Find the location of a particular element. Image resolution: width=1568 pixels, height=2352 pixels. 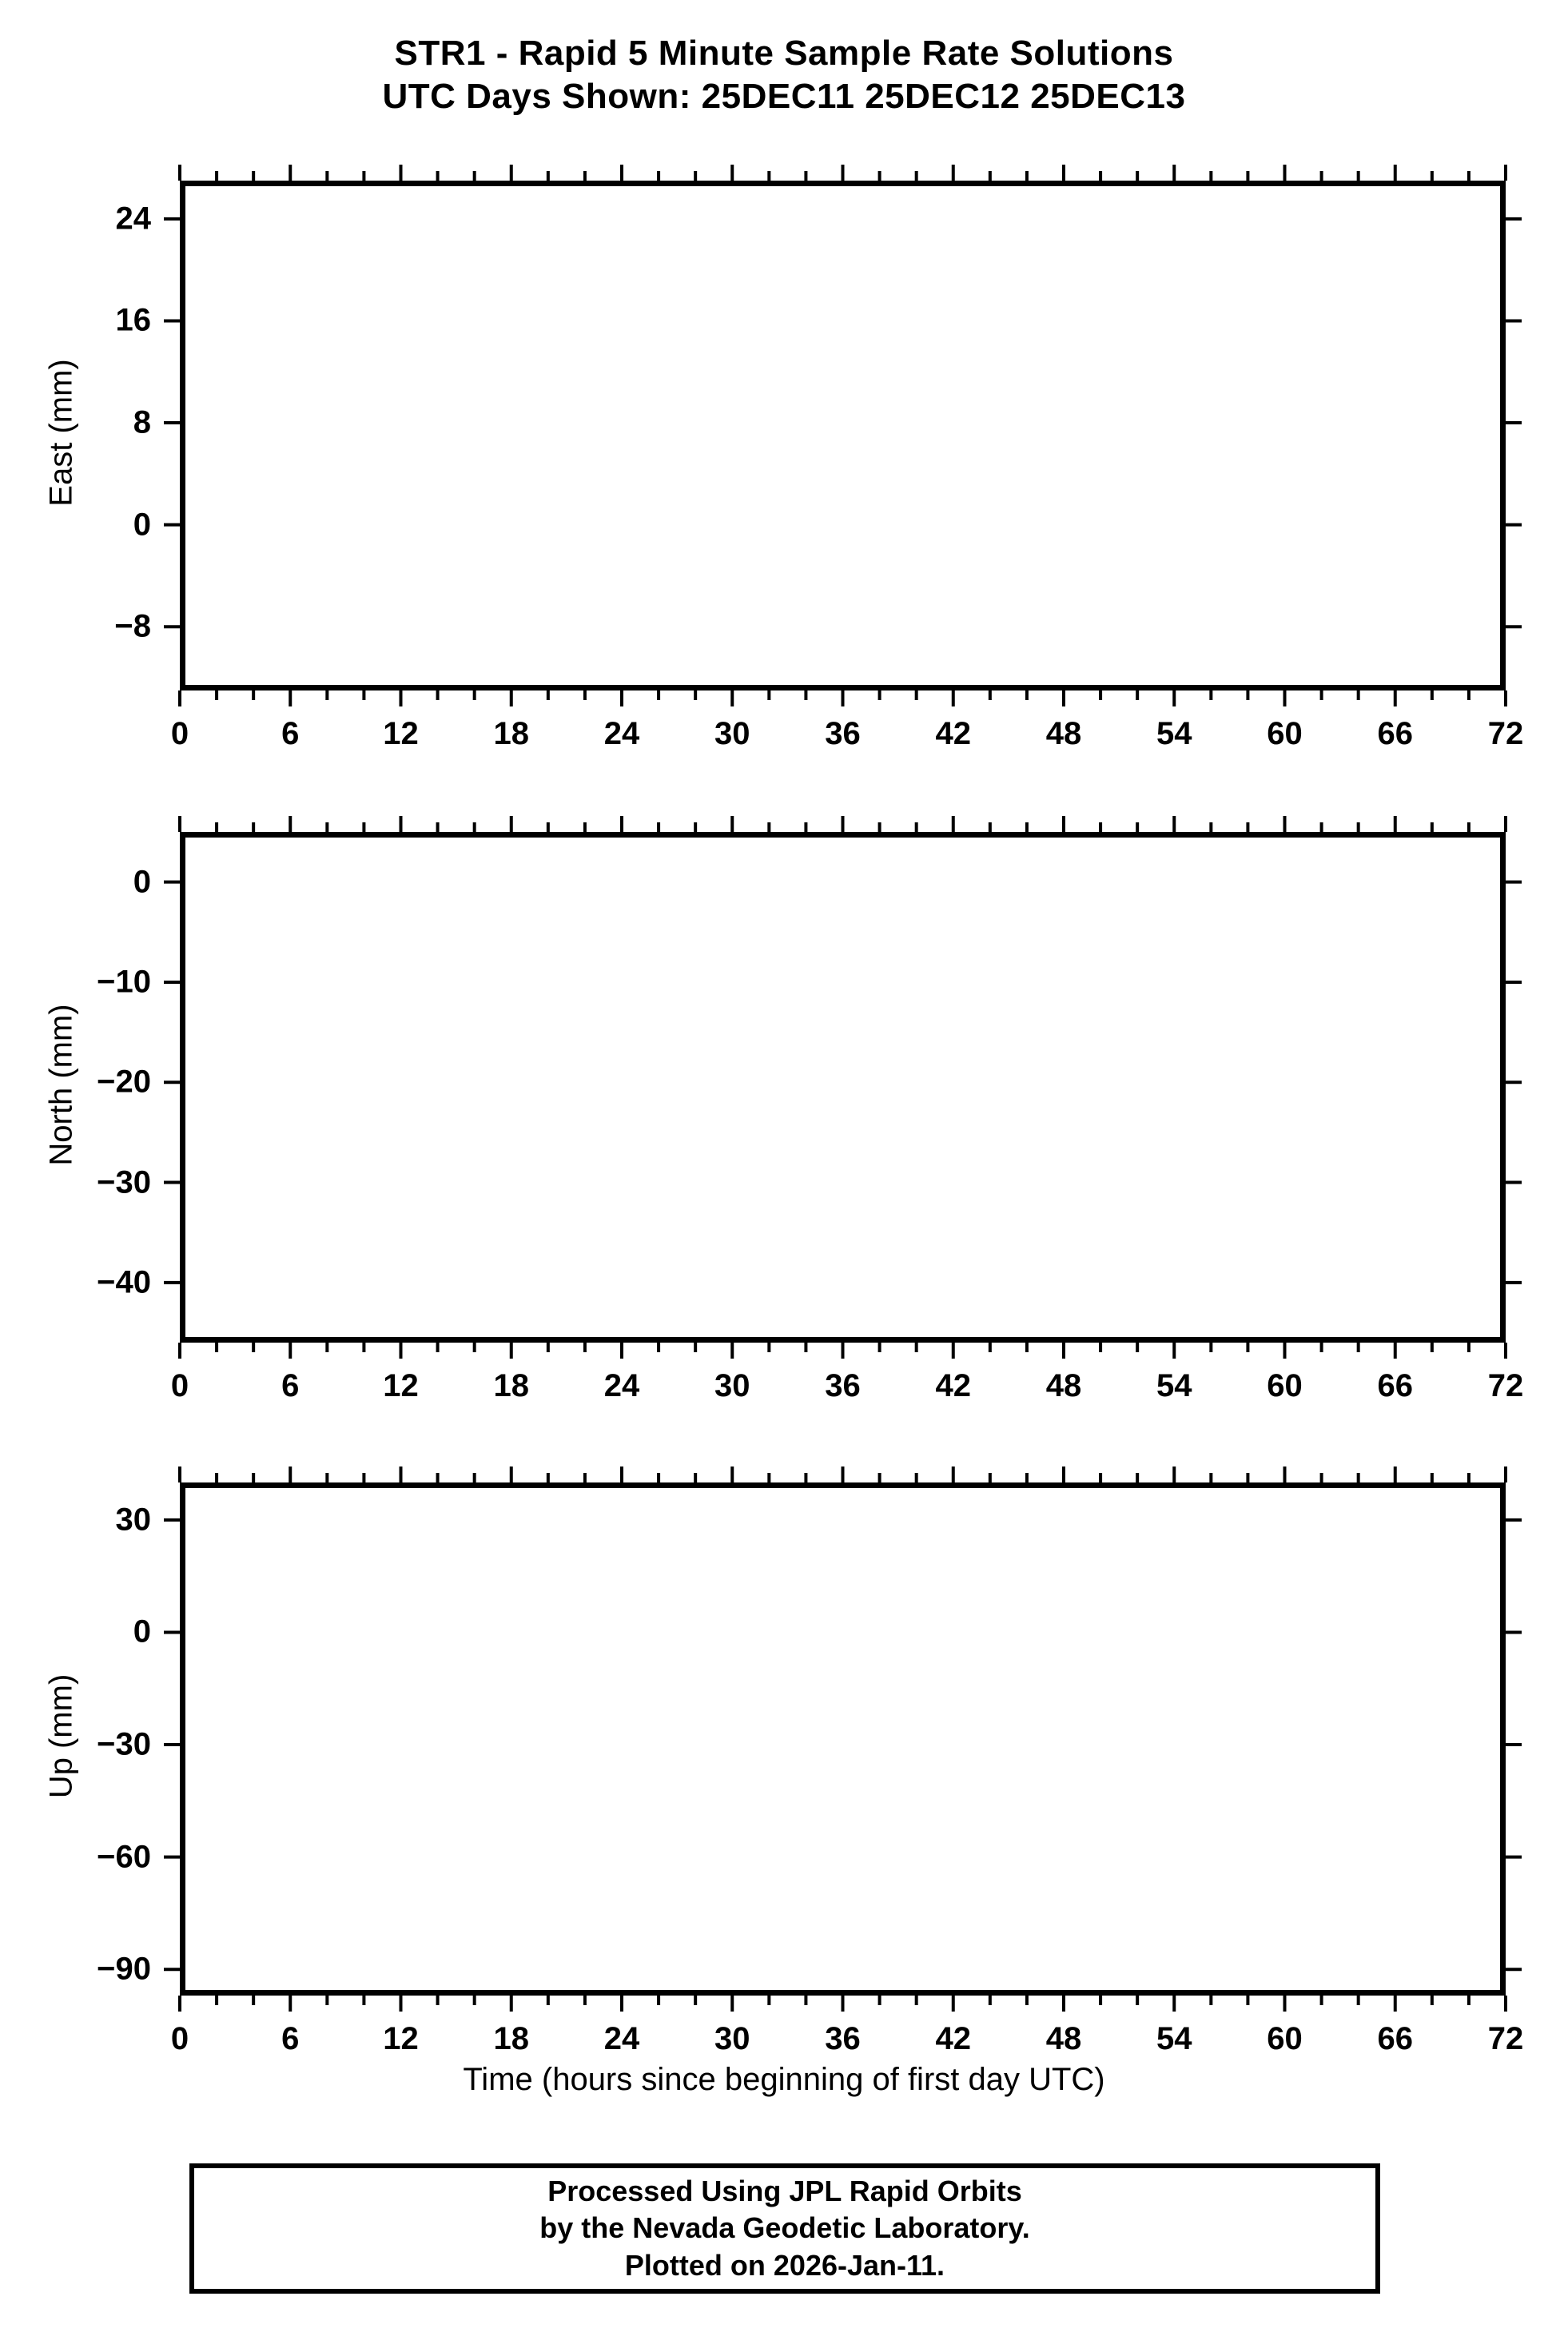

x-tick-label-up-9: 54 is located at coordinates (1174, 2038).